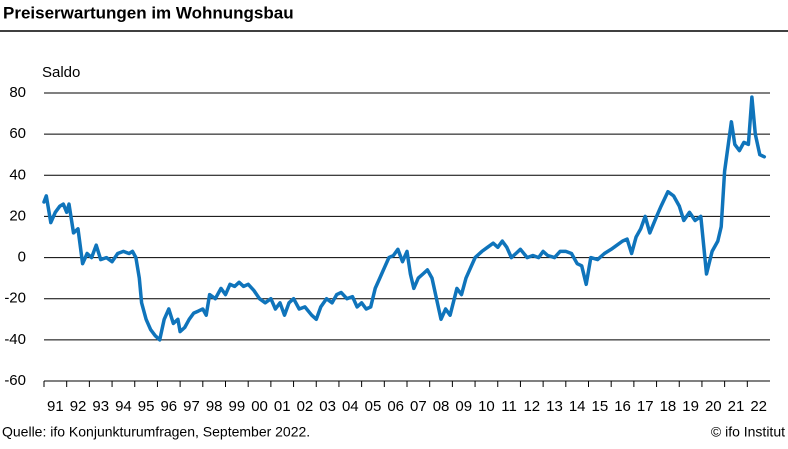 This screenshot has width=788, height=449. I want to click on x-tick-label: 09, so click(463, 406).